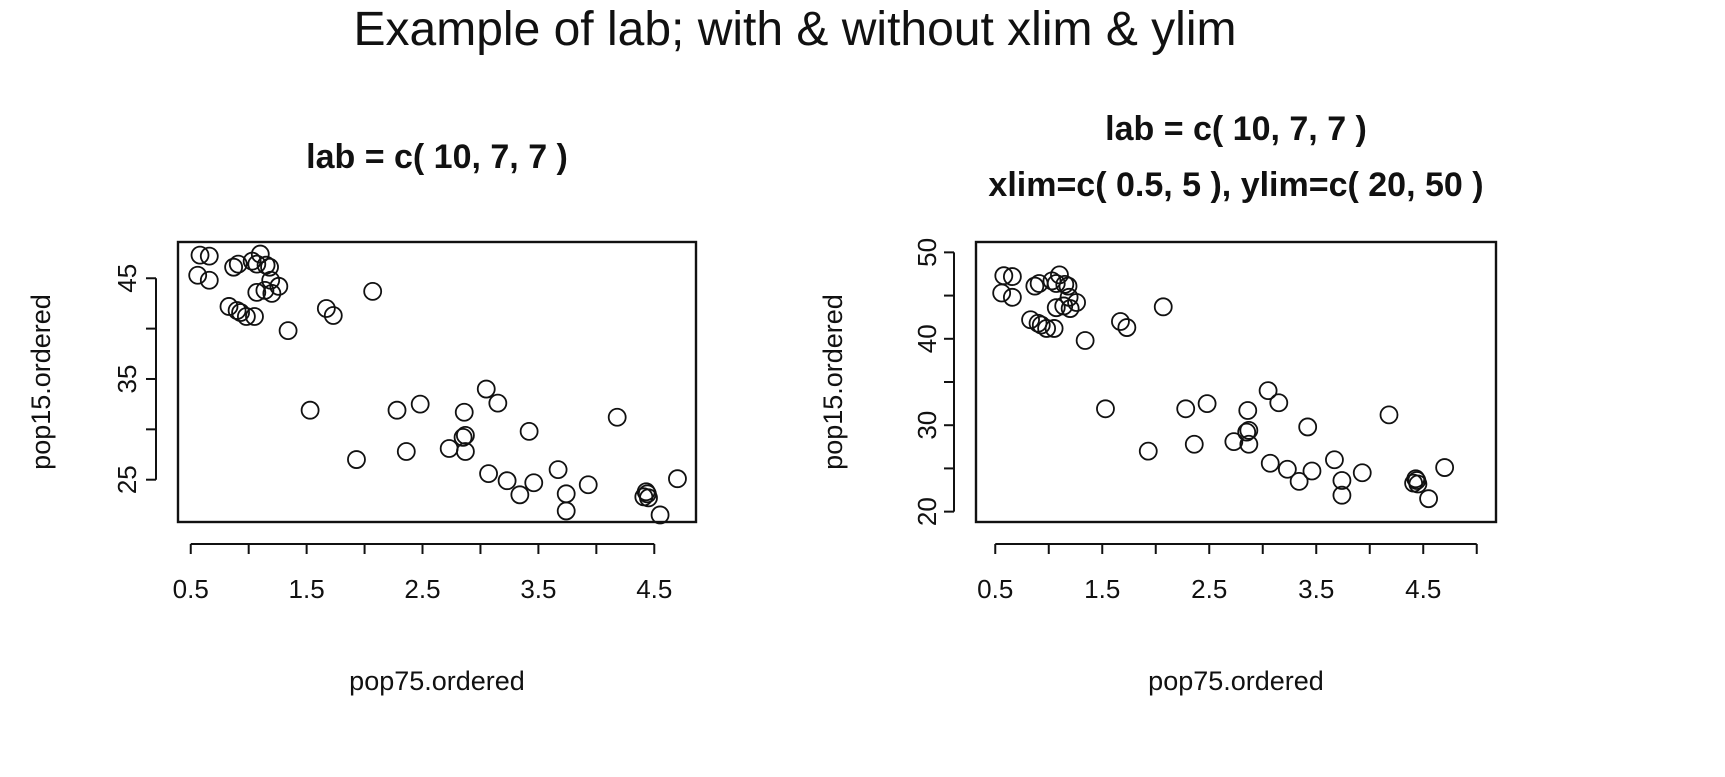 This screenshot has width=1725, height=777. Describe the element at coordinates (127, 278) in the screenshot. I see `y-tick-label: 45` at that location.